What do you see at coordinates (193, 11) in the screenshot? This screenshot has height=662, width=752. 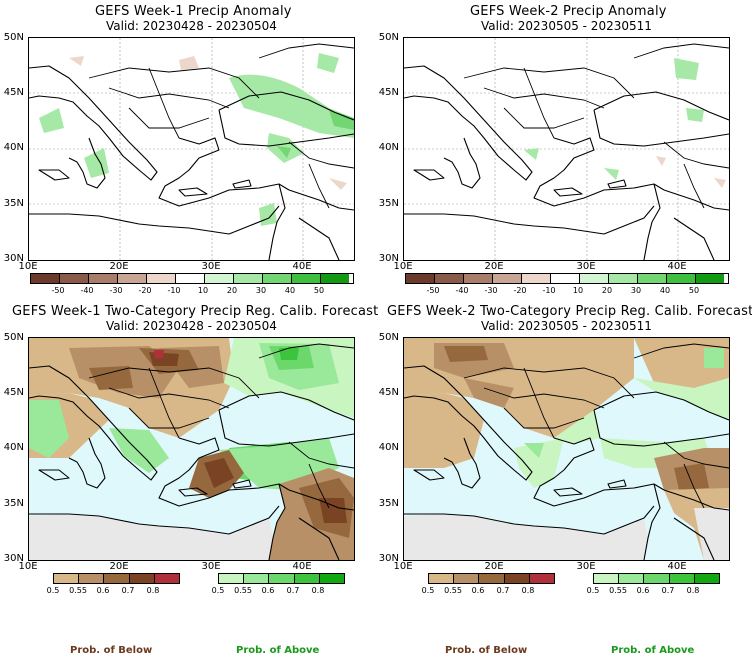 I see `panel-title: GEFS Week-1 Precip Anomaly` at bounding box center [193, 11].